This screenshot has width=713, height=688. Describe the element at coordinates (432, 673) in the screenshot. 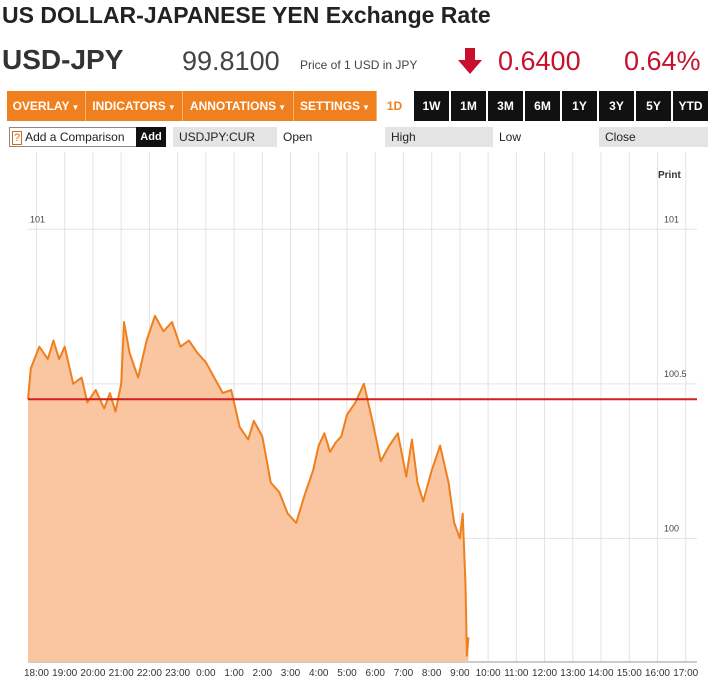

I see `x-tick-label: 8:00` at that location.